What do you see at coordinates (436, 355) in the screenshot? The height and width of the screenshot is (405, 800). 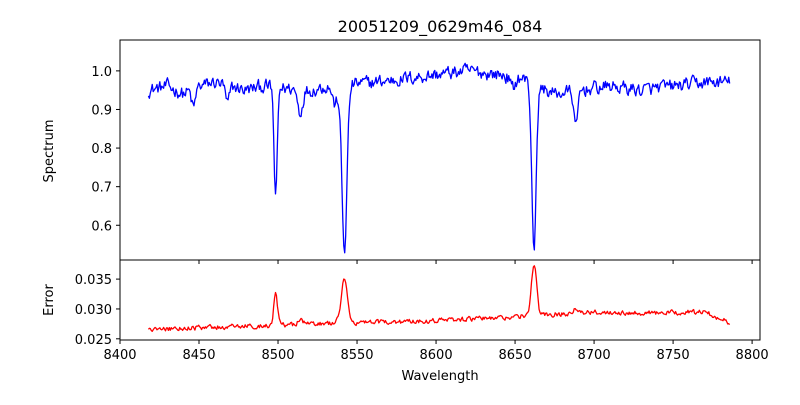 I see `error-x-tick-label: 8600` at bounding box center [436, 355].